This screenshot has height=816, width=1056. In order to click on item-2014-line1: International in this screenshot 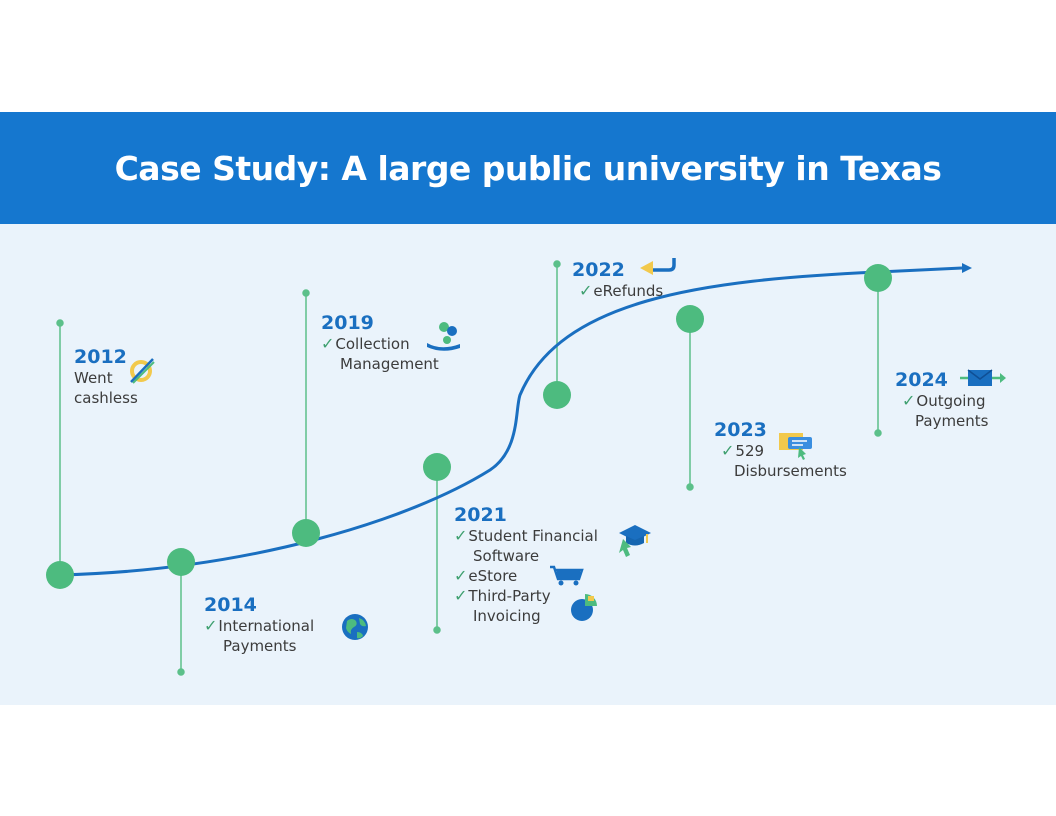, I will do `click(266, 626)`.